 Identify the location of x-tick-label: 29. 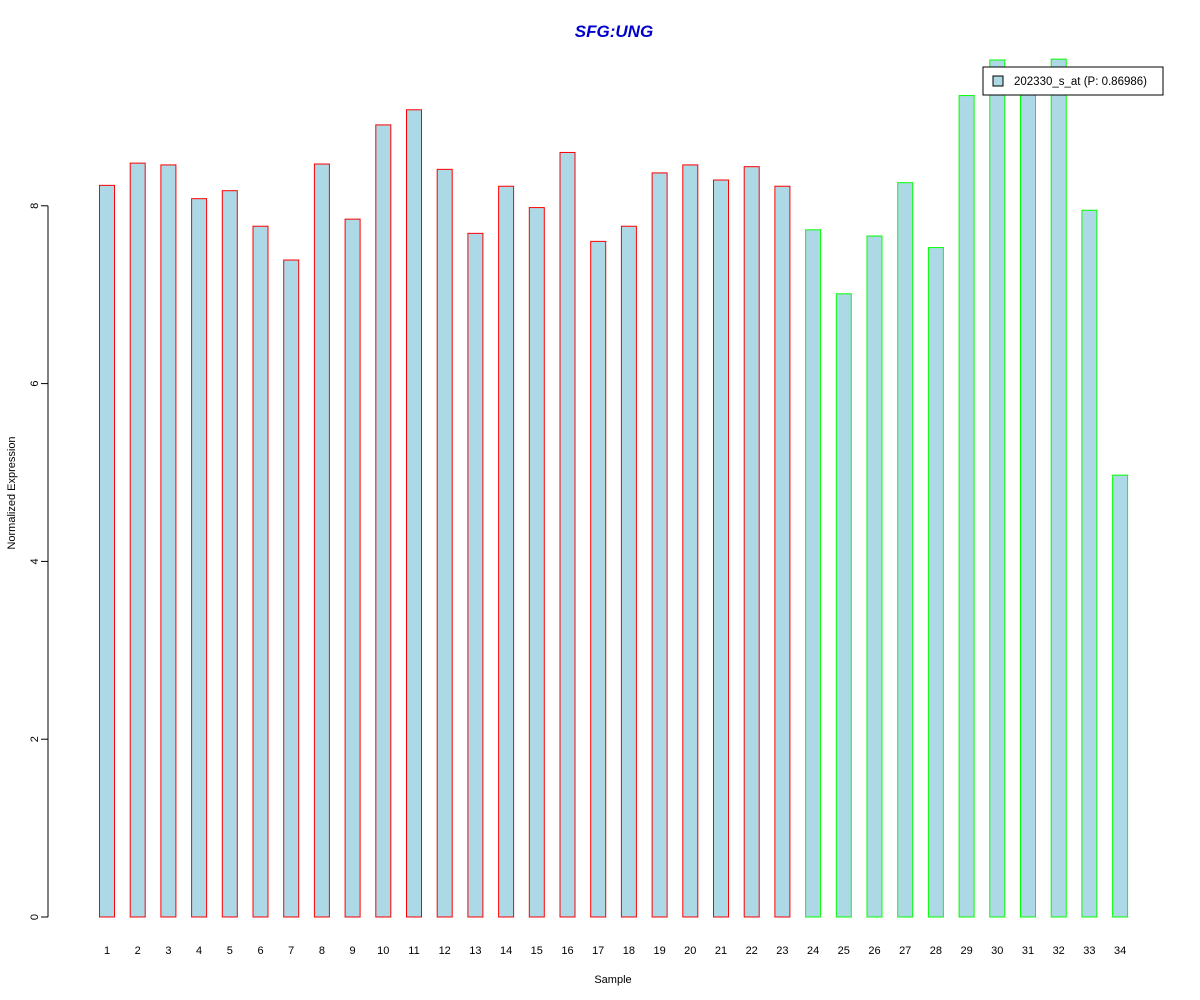
(966, 951).